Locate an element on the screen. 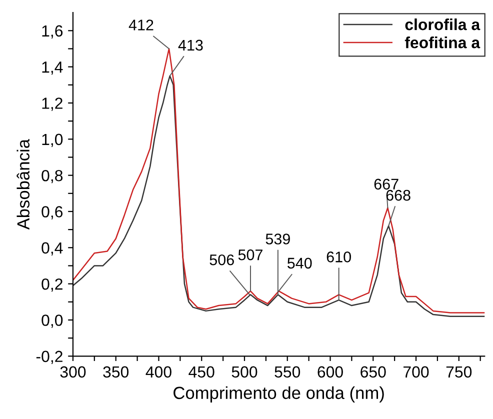 This screenshot has height=419, width=493. y-tick-label: -0,2 is located at coordinates (49, 357).